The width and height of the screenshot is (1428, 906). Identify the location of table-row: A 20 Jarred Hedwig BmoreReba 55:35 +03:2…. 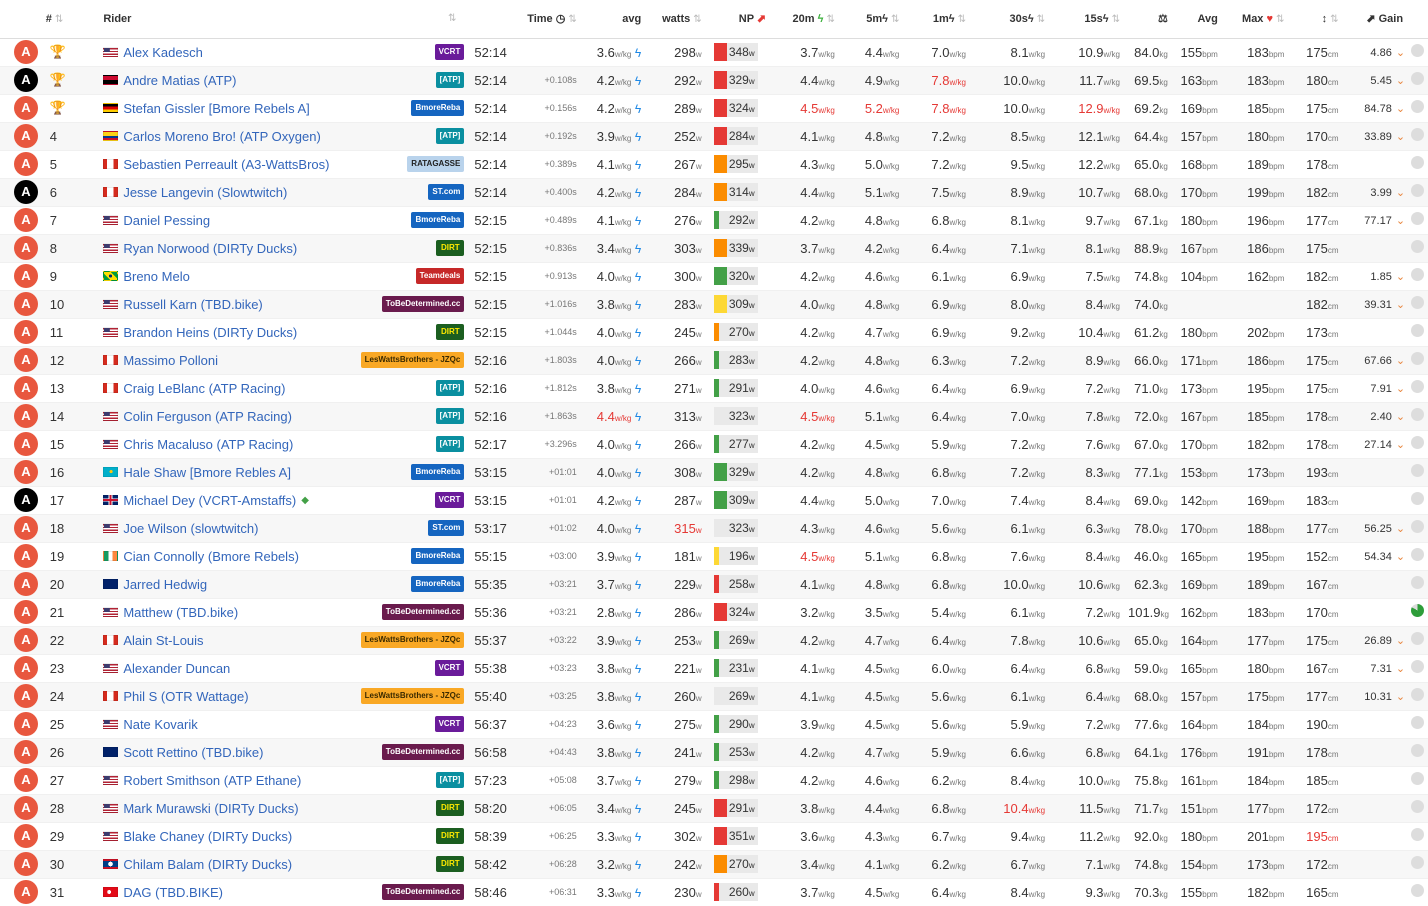
(714, 584).